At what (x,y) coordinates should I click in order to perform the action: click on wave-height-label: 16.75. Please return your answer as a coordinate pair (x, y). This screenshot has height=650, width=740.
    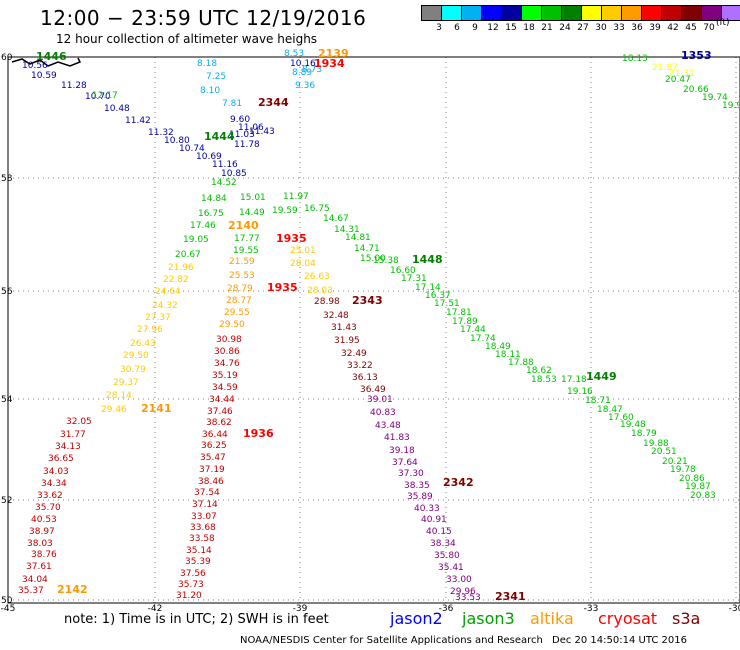
    Looking at the image, I should click on (211, 214).